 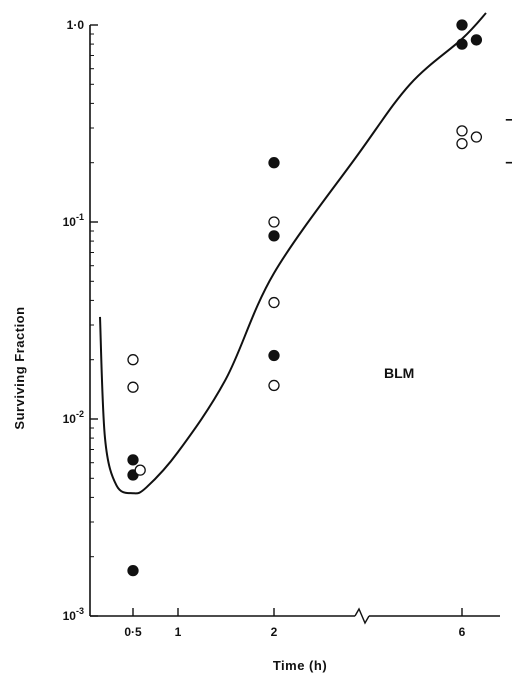 I want to click on y-axis-title: Surviving Fraction, so click(x=19, y=367).